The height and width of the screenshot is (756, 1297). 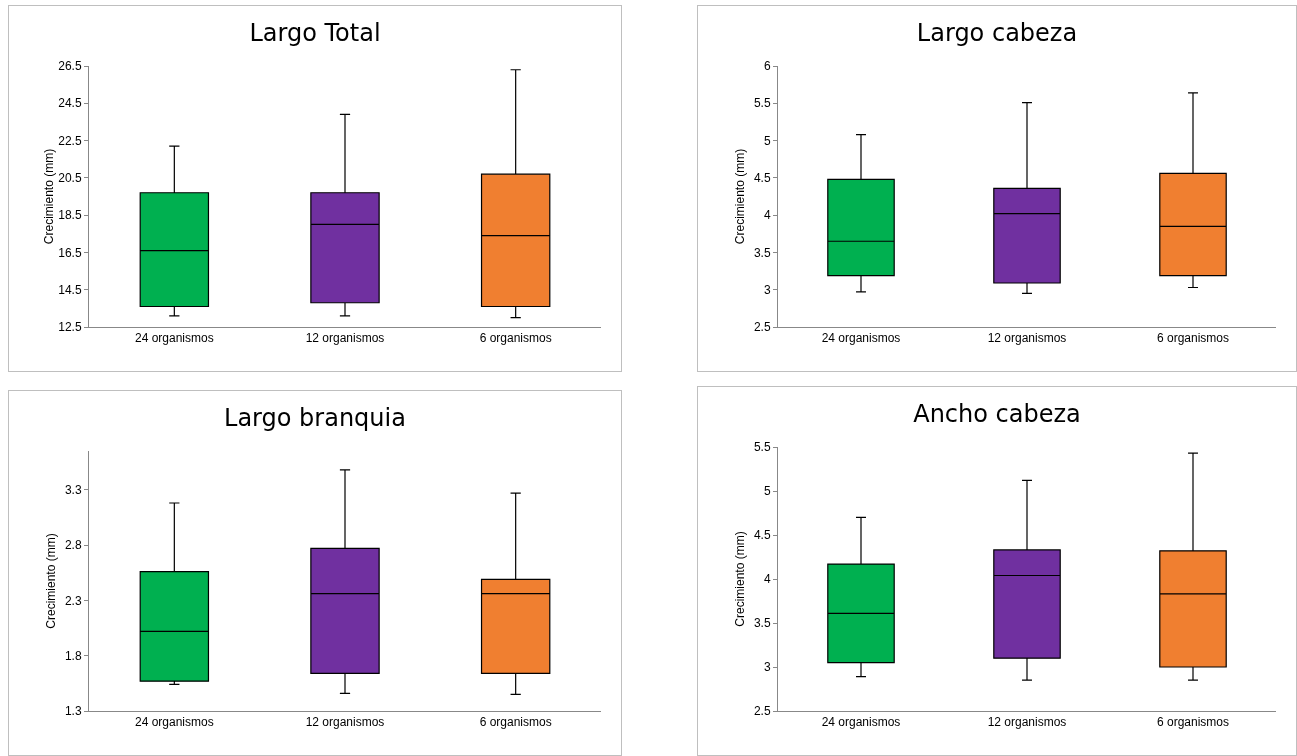 What do you see at coordinates (315, 33) in the screenshot?
I see `chart-title: Largo Total` at bounding box center [315, 33].